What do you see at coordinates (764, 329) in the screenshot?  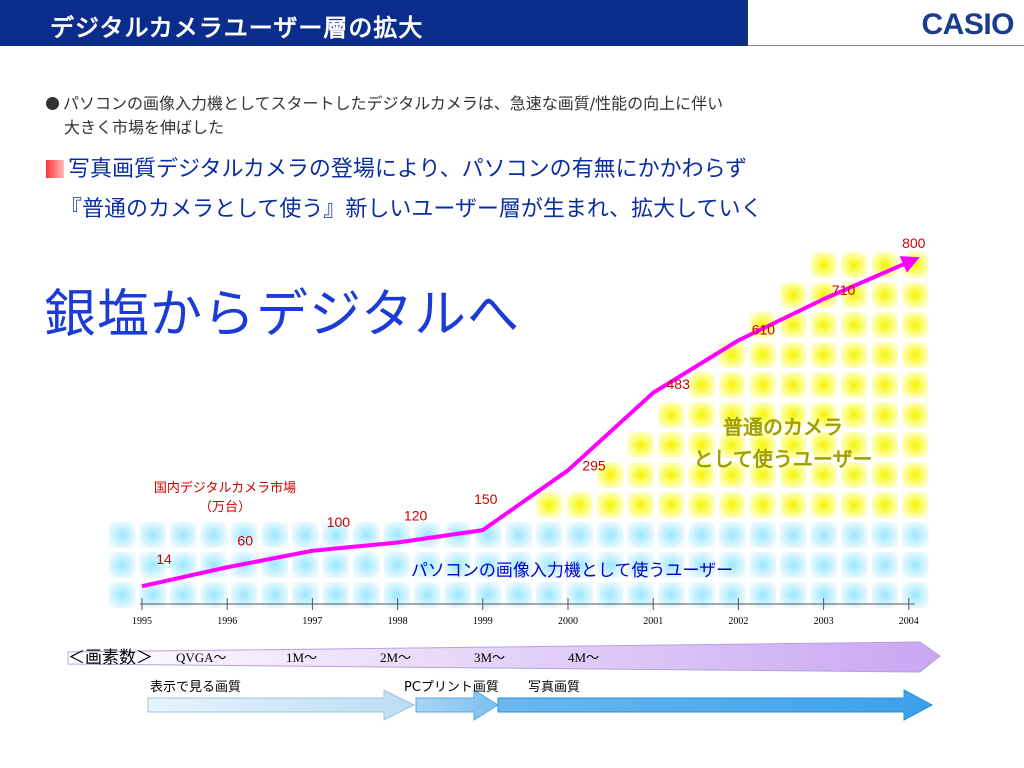 I see `data-label: 610` at bounding box center [764, 329].